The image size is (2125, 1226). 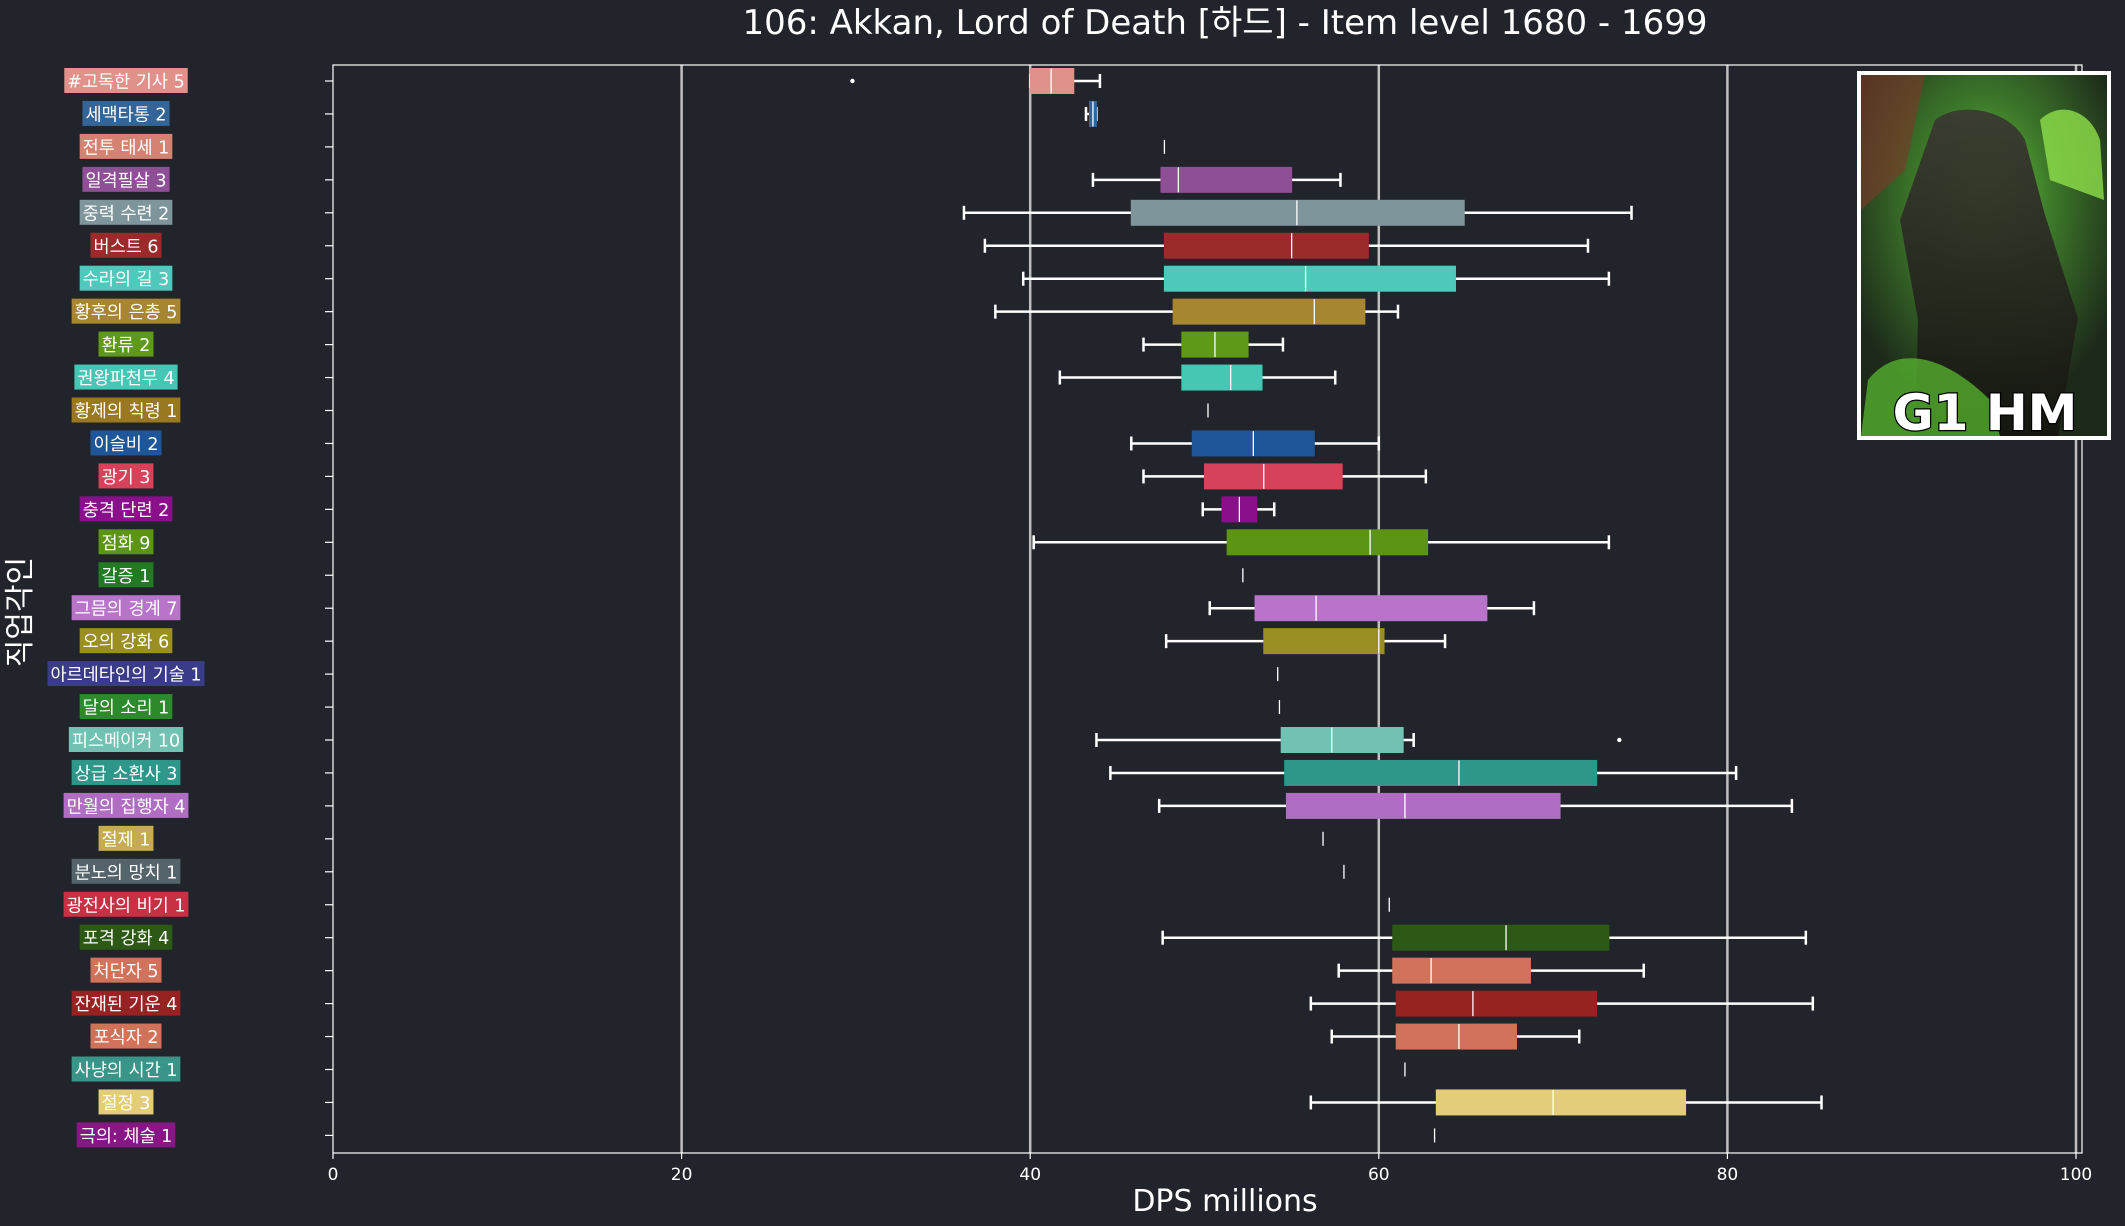 I want to click on class-label: 갈증 1, so click(x=126, y=577).